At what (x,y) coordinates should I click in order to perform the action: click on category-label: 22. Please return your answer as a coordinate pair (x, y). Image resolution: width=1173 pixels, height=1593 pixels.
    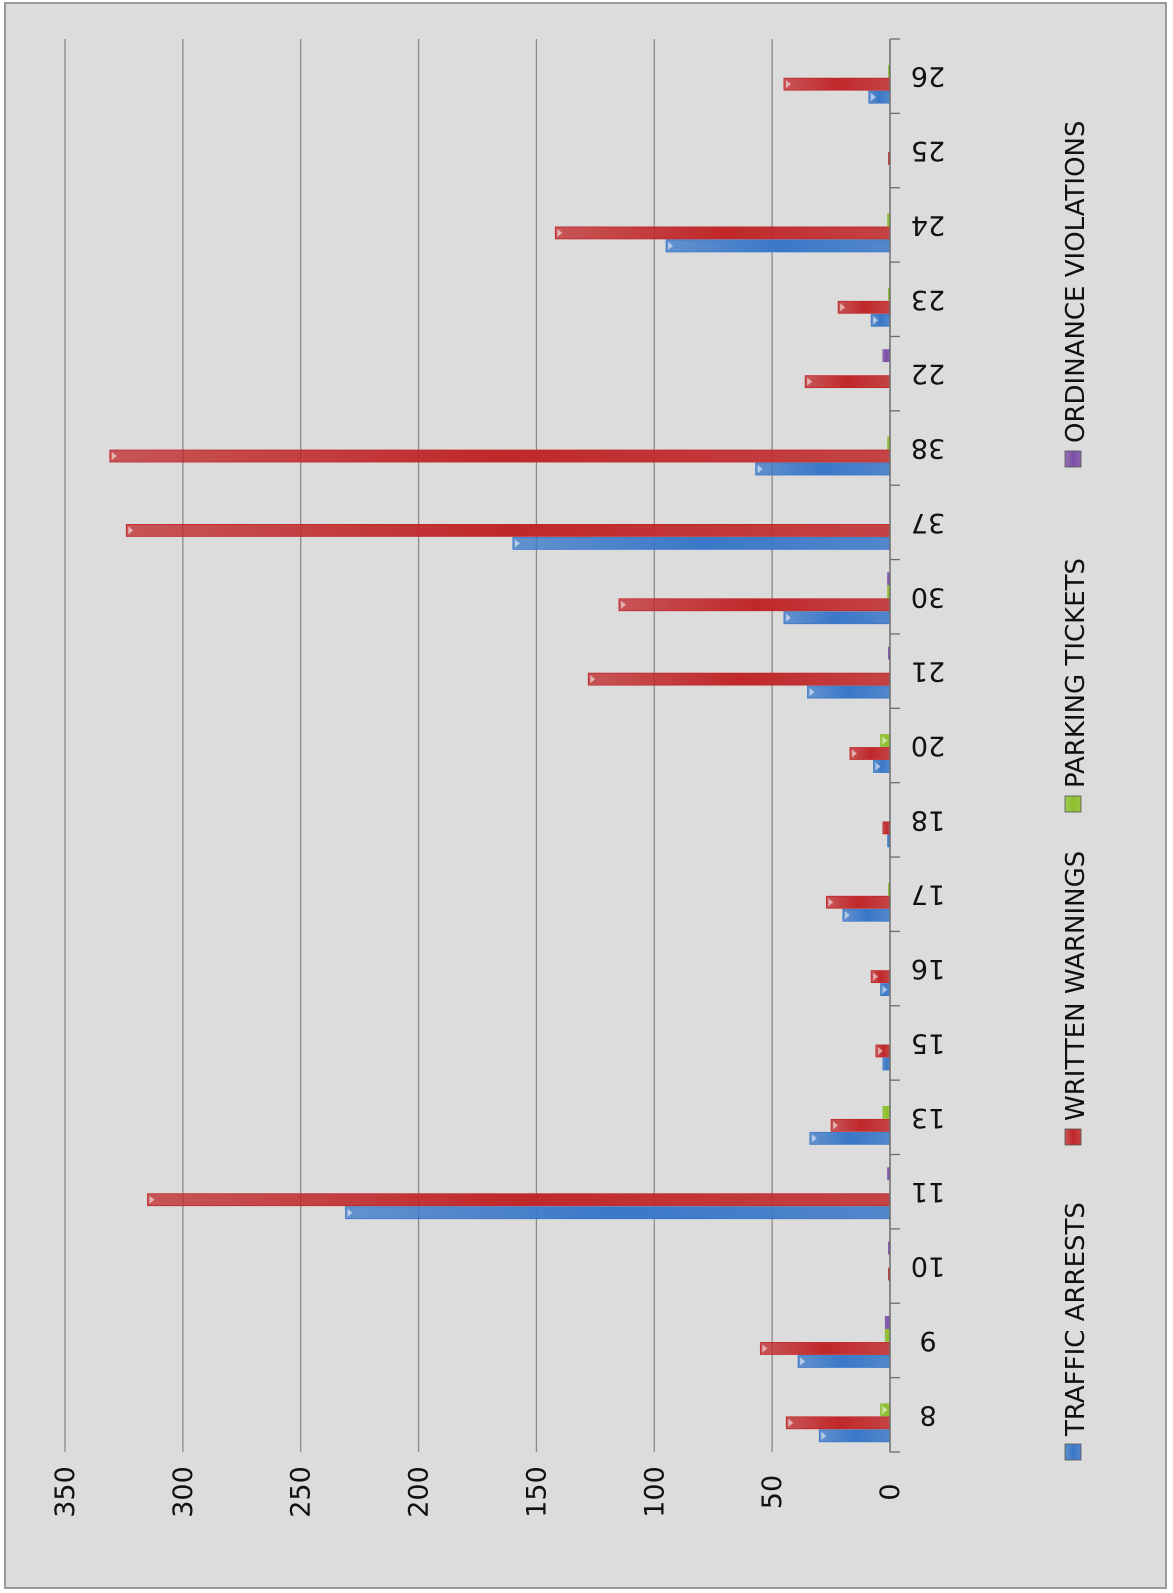
    Looking at the image, I should click on (928, 373).